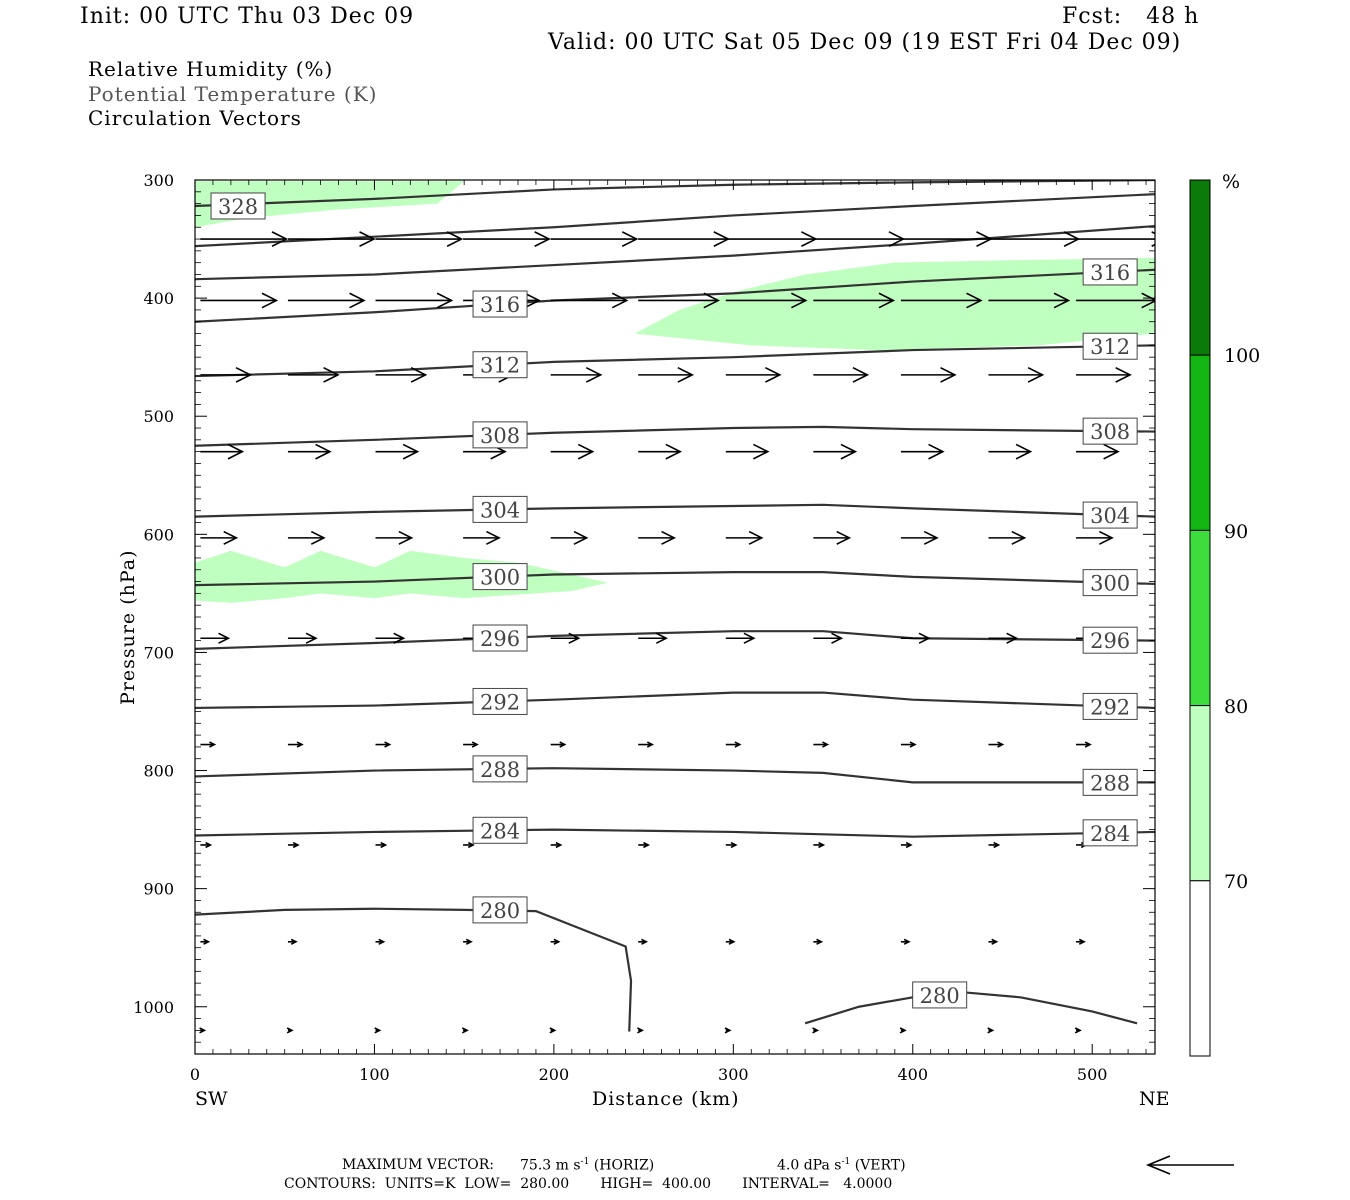 The width and height of the screenshot is (1350, 1200). Describe the element at coordinates (1200, 442) in the screenshot. I see `colorbar-segment` at that location.